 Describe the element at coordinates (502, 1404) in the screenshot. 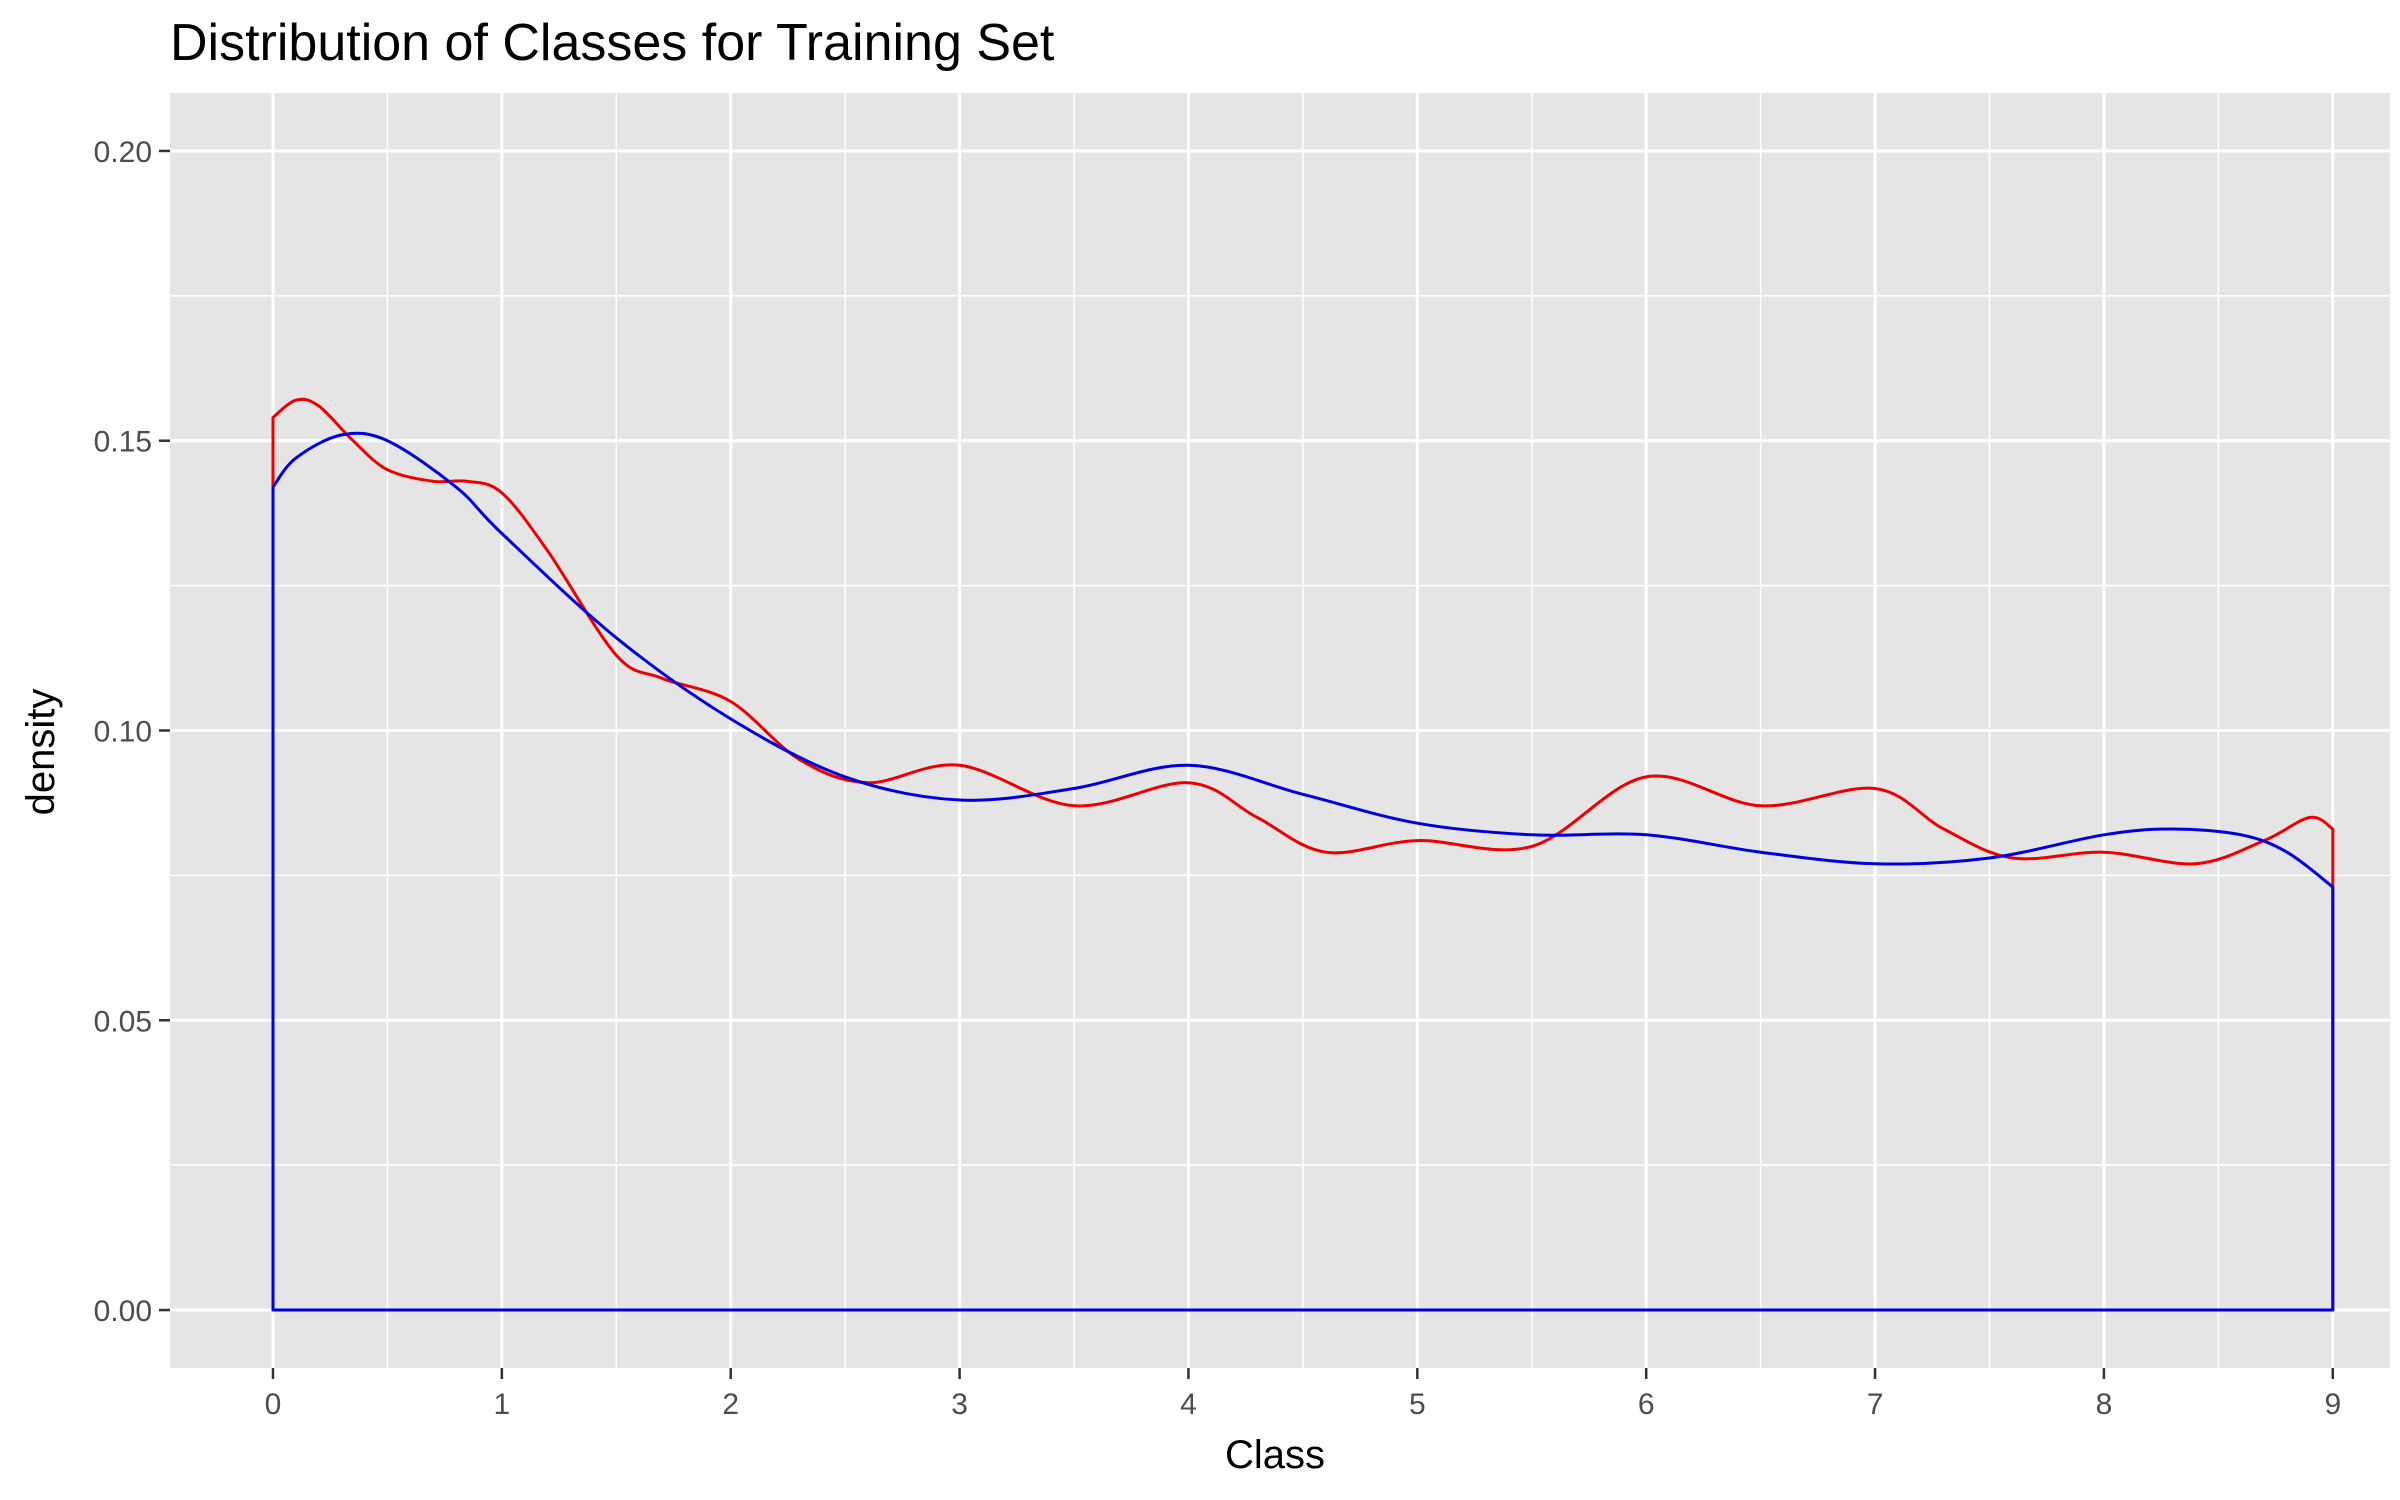

I see `x-tick-label: 1` at that location.